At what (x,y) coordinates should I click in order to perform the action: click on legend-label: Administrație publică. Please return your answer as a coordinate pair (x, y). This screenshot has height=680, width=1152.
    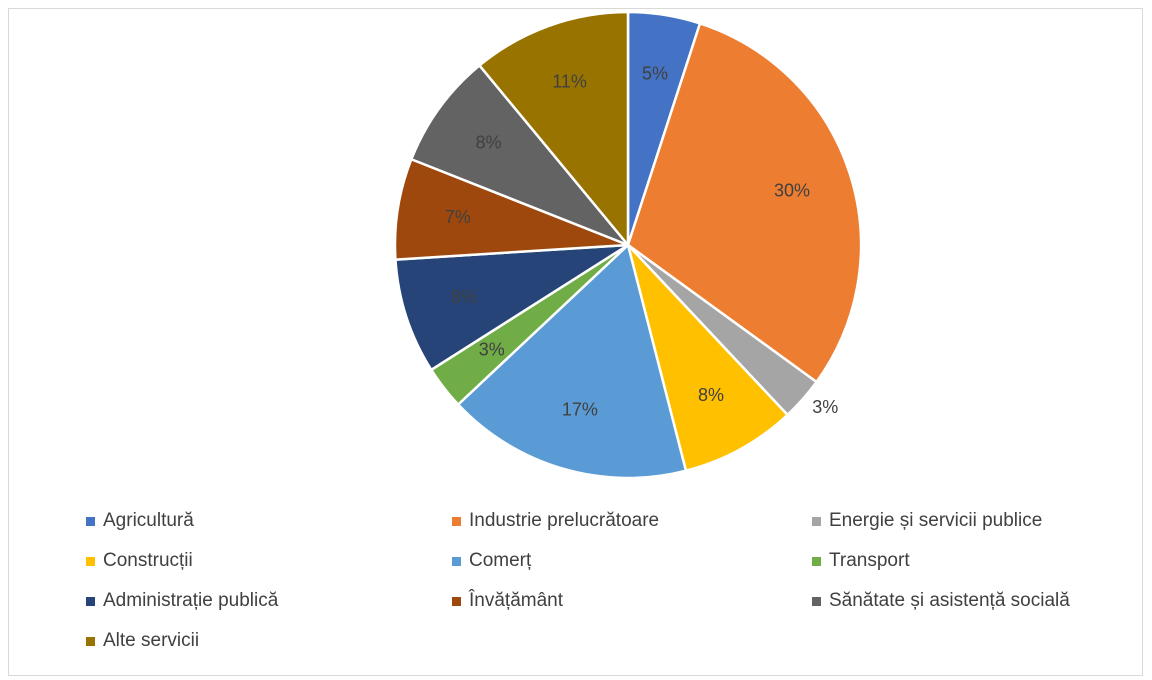
    Looking at the image, I should click on (191, 600).